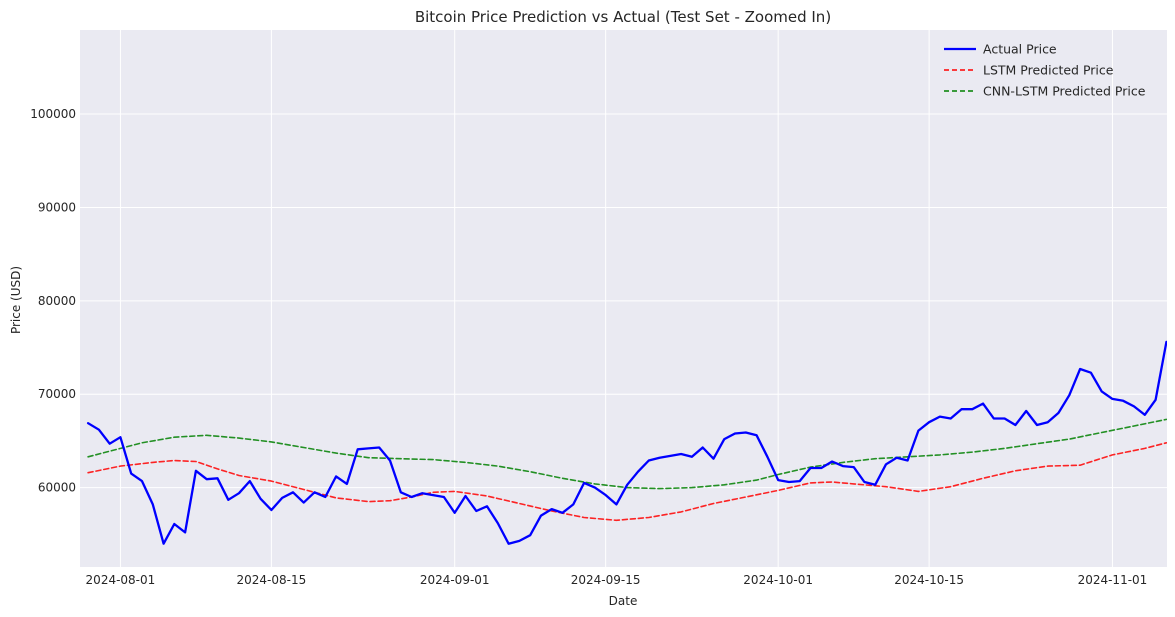 This screenshot has height=617, width=1175. I want to click on y-tick-label: 60000, so click(57, 488).